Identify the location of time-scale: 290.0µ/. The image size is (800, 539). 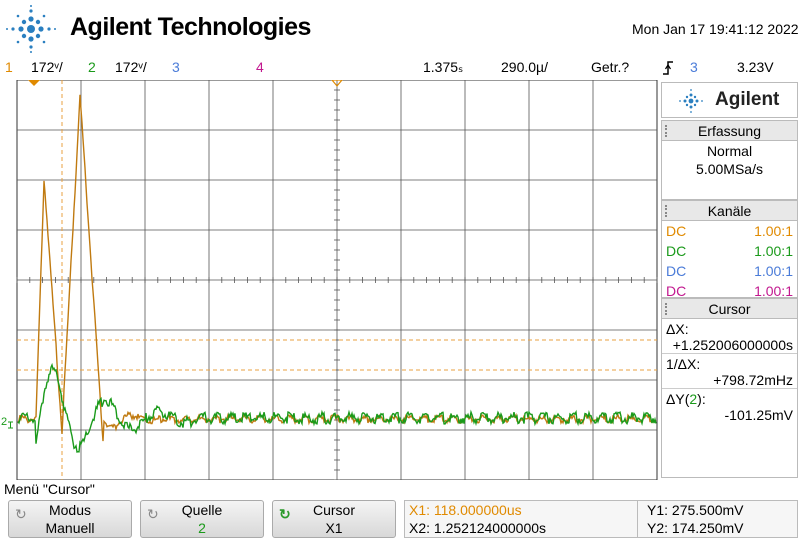
(524, 67).